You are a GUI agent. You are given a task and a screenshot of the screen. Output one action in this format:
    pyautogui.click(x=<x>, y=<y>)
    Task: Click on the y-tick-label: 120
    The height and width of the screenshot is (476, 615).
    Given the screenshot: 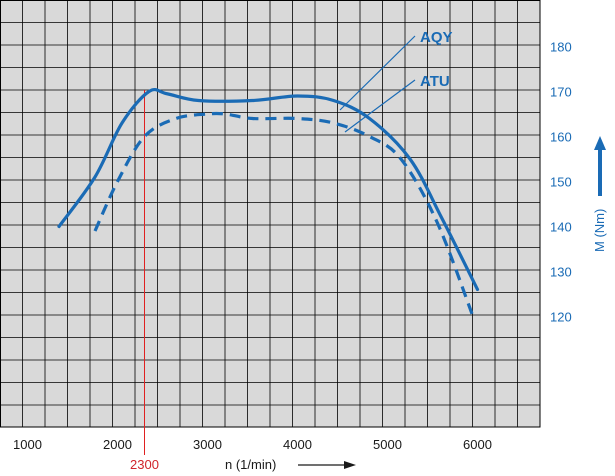 What is the action you would take?
    pyautogui.click(x=561, y=317)
    